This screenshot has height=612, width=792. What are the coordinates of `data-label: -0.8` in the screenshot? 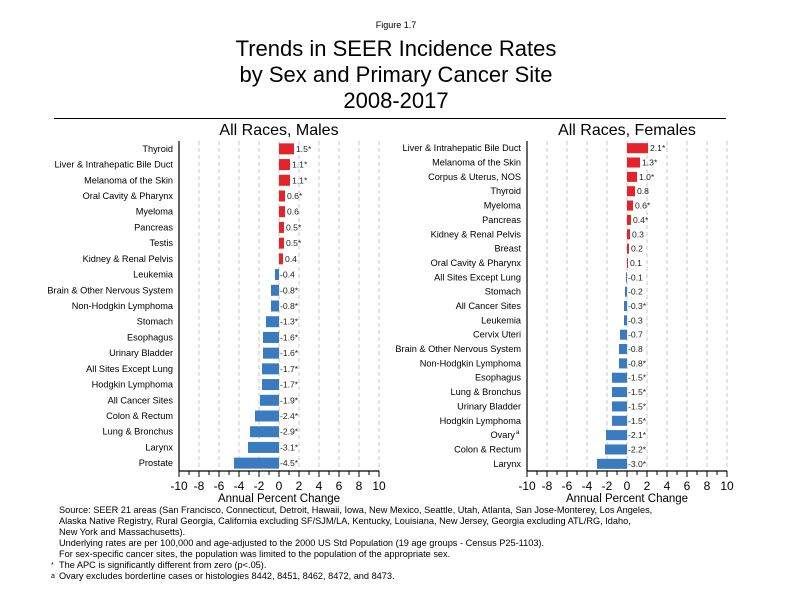 It's located at (635, 349).